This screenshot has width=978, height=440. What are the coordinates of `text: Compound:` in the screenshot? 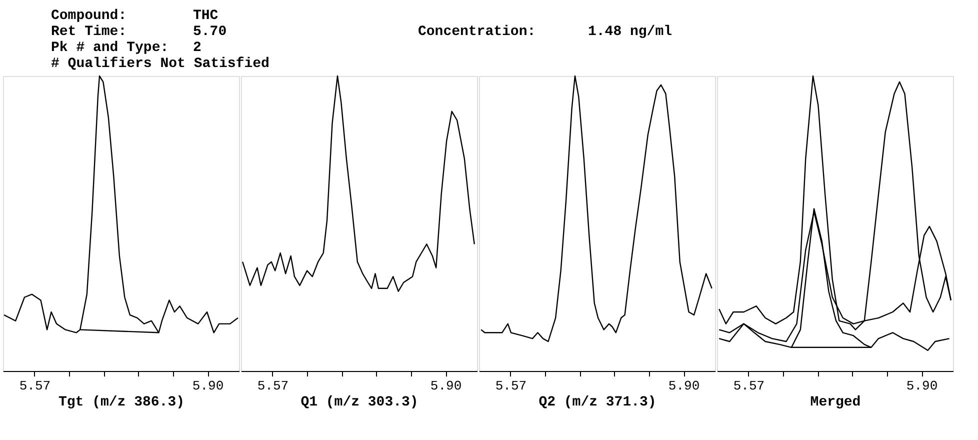 It's located at (89, 16).